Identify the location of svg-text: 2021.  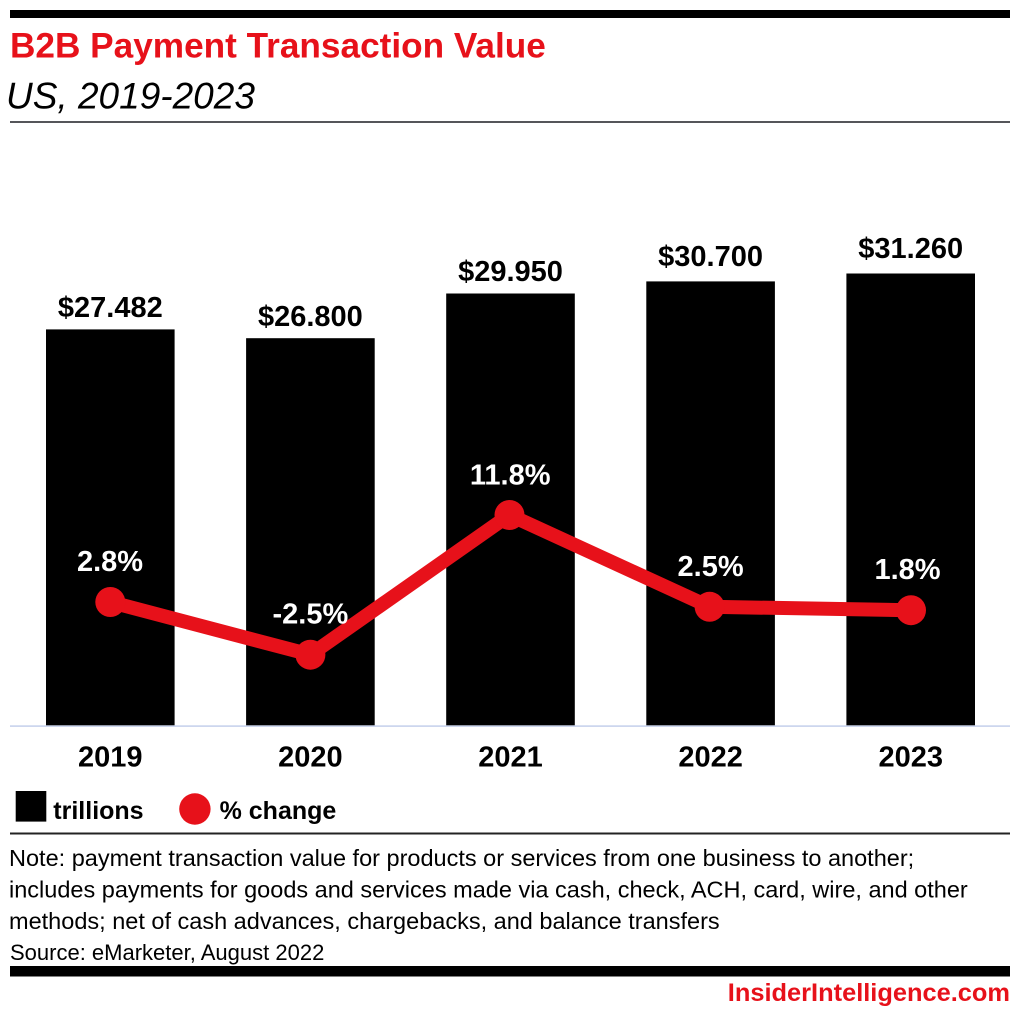
(510, 758).